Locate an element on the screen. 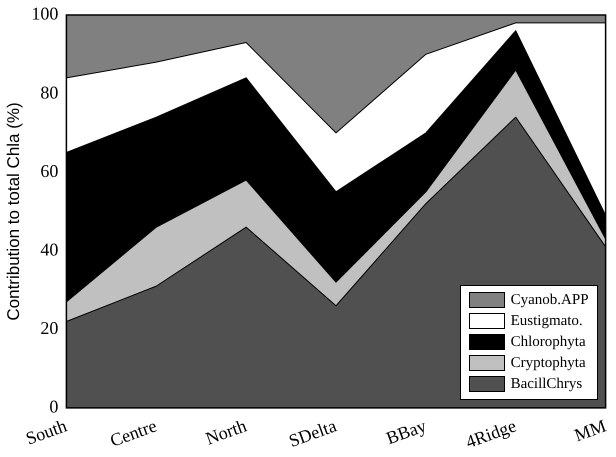  legend-label: Chlorophyta is located at coordinates (548, 342).